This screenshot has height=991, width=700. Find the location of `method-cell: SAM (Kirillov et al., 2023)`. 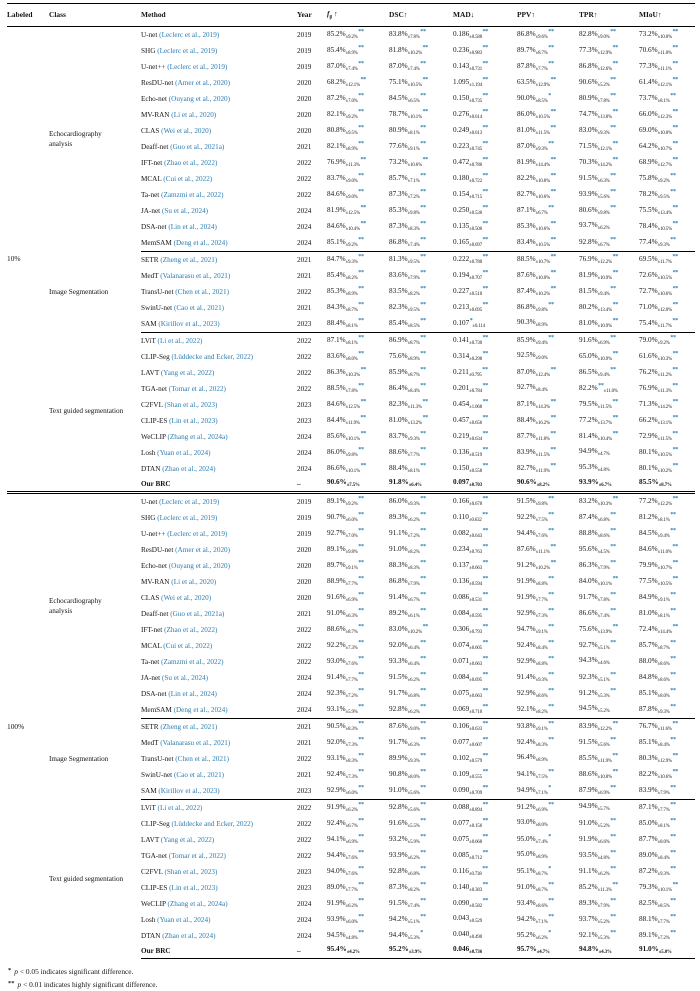

method-cell: SAM (Kirillov et al., 2023) is located at coordinates (219, 791).